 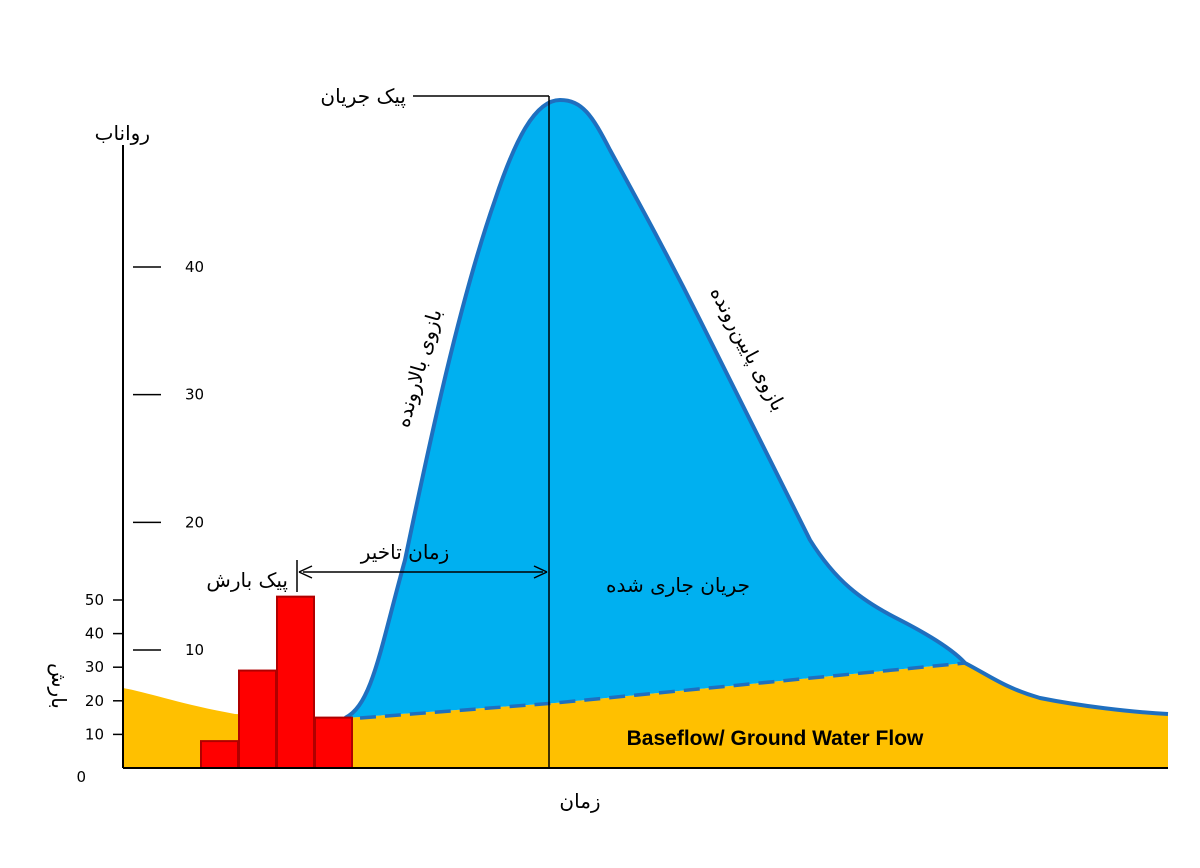 What do you see at coordinates (94, 634) in the screenshot?
I see `rain-tick-label: 40` at bounding box center [94, 634].